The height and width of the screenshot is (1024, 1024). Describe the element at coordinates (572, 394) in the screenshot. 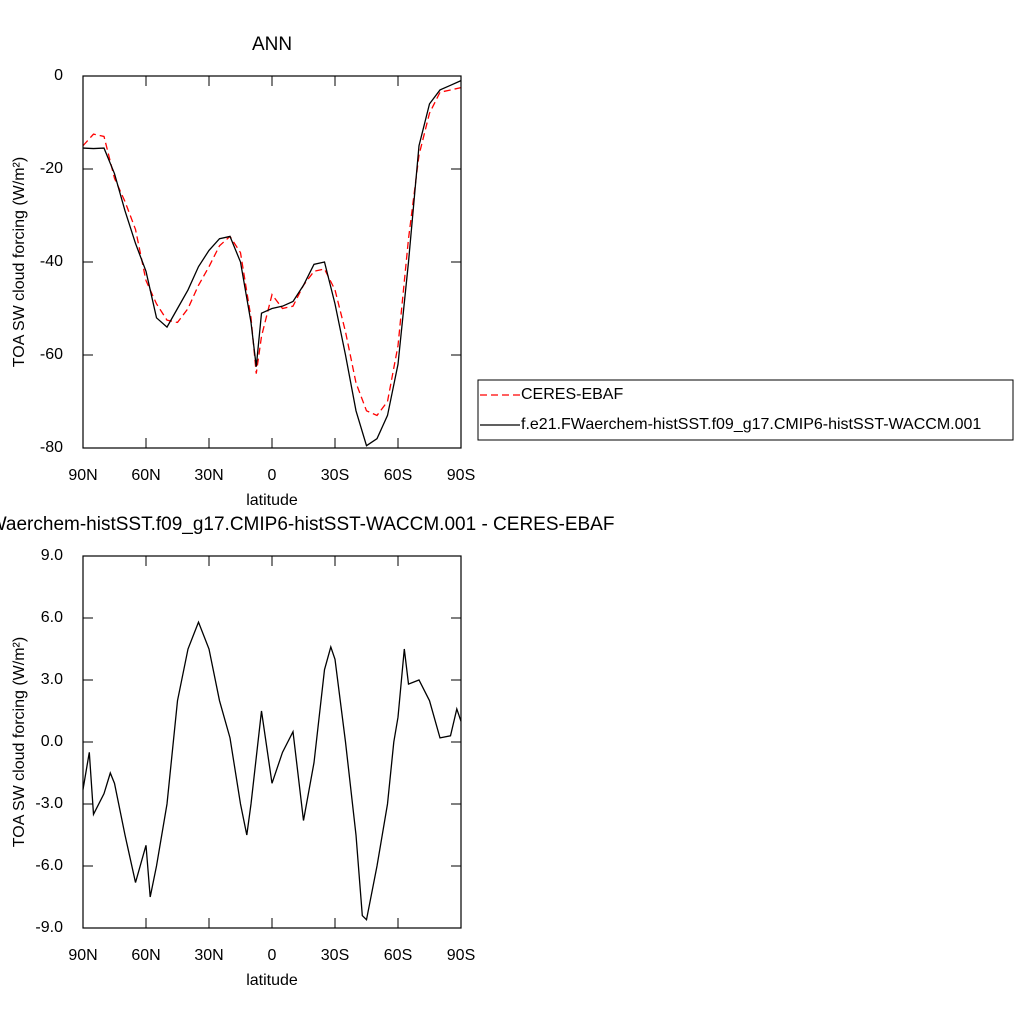

I see `legend-label: CERES-EBAF` at that location.